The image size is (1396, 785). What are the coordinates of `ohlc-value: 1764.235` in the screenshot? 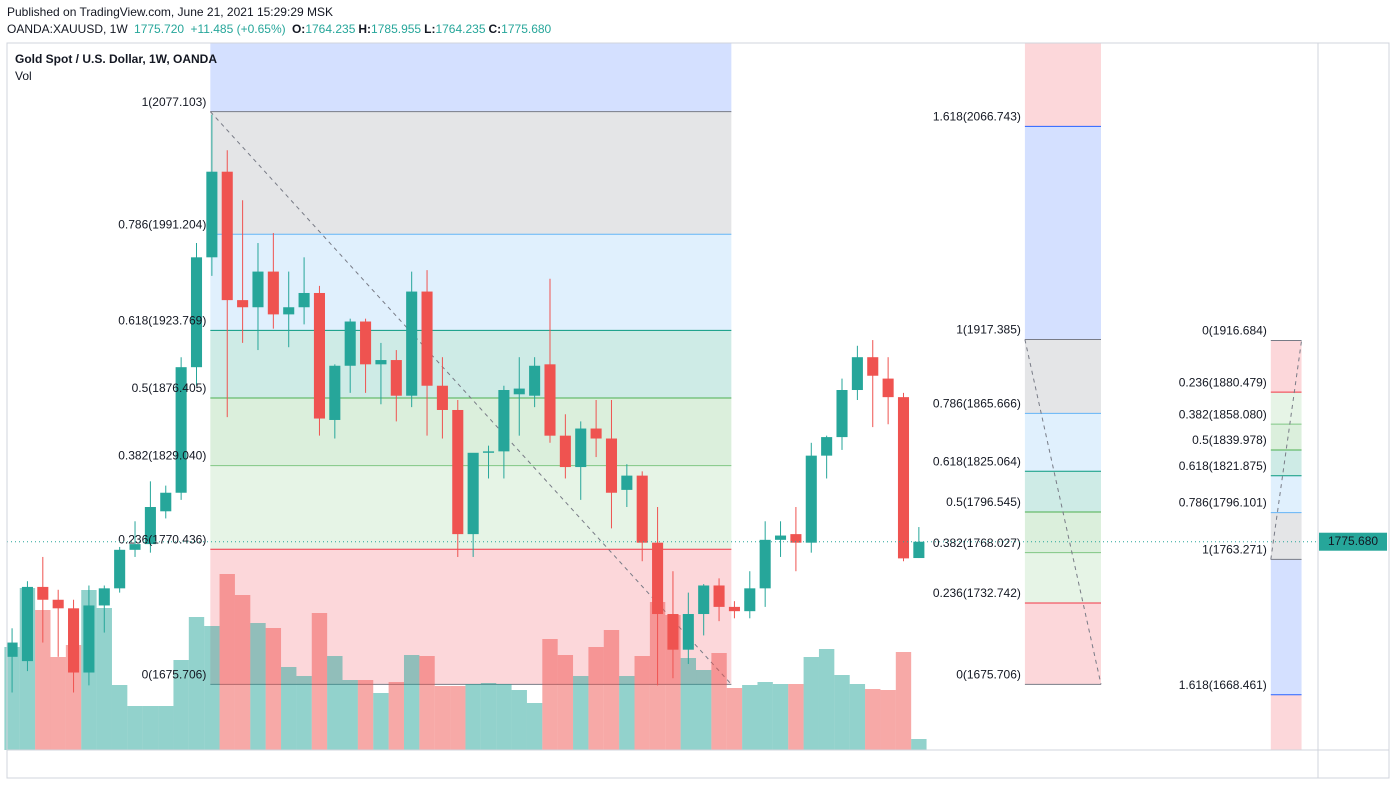 It's located at (330, 29).